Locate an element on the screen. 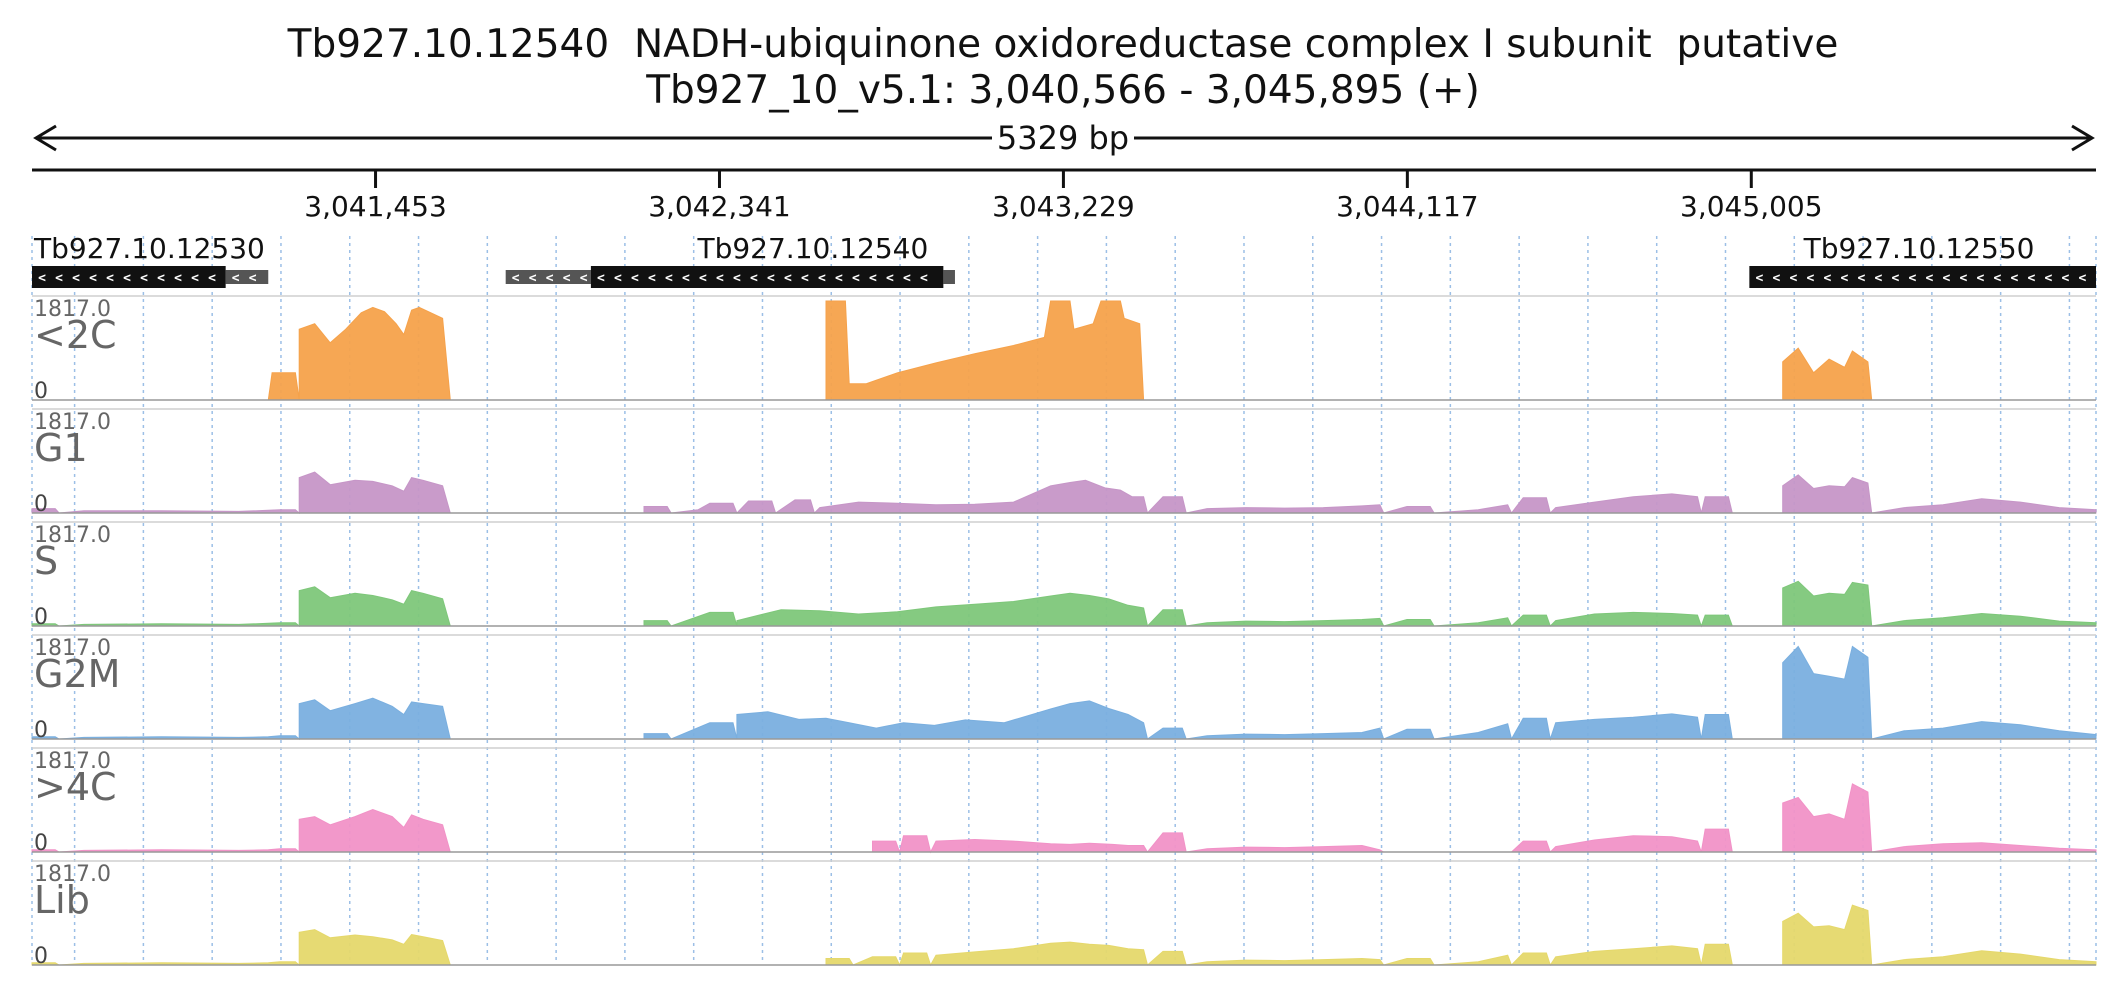 The height and width of the screenshot is (1000, 2126). span-label: 5329 bp is located at coordinates (1063, 138).